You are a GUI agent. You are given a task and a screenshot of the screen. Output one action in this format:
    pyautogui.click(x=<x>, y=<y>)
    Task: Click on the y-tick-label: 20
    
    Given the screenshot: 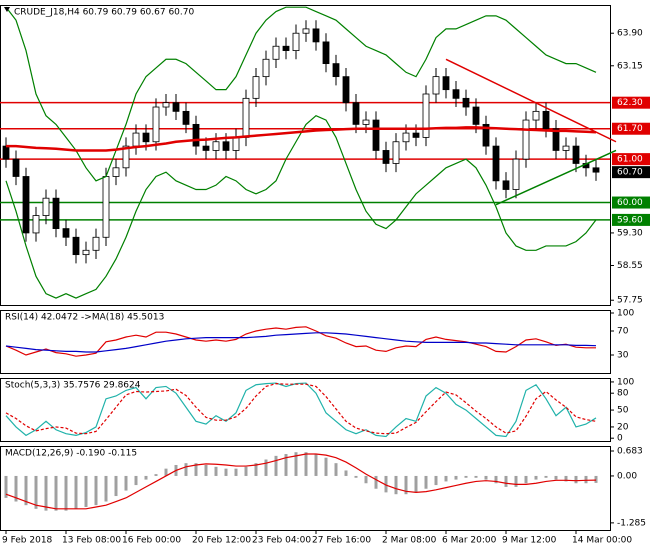 What is the action you would take?
    pyautogui.click(x=623, y=427)
    